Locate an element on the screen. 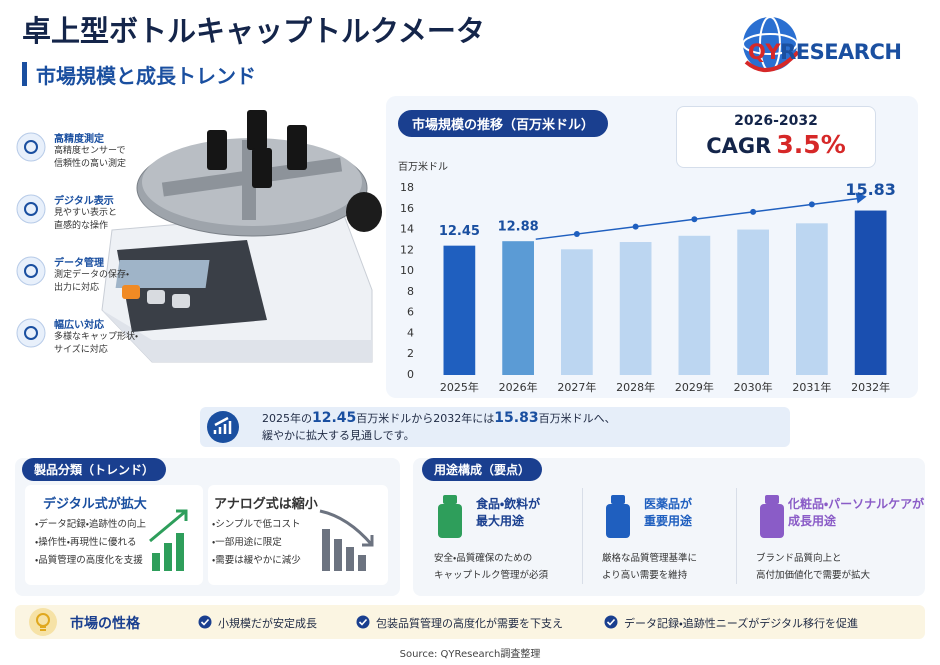 This screenshot has width=940, height=665. summary-part: 百万米ドルから2032年には is located at coordinates (425, 418).